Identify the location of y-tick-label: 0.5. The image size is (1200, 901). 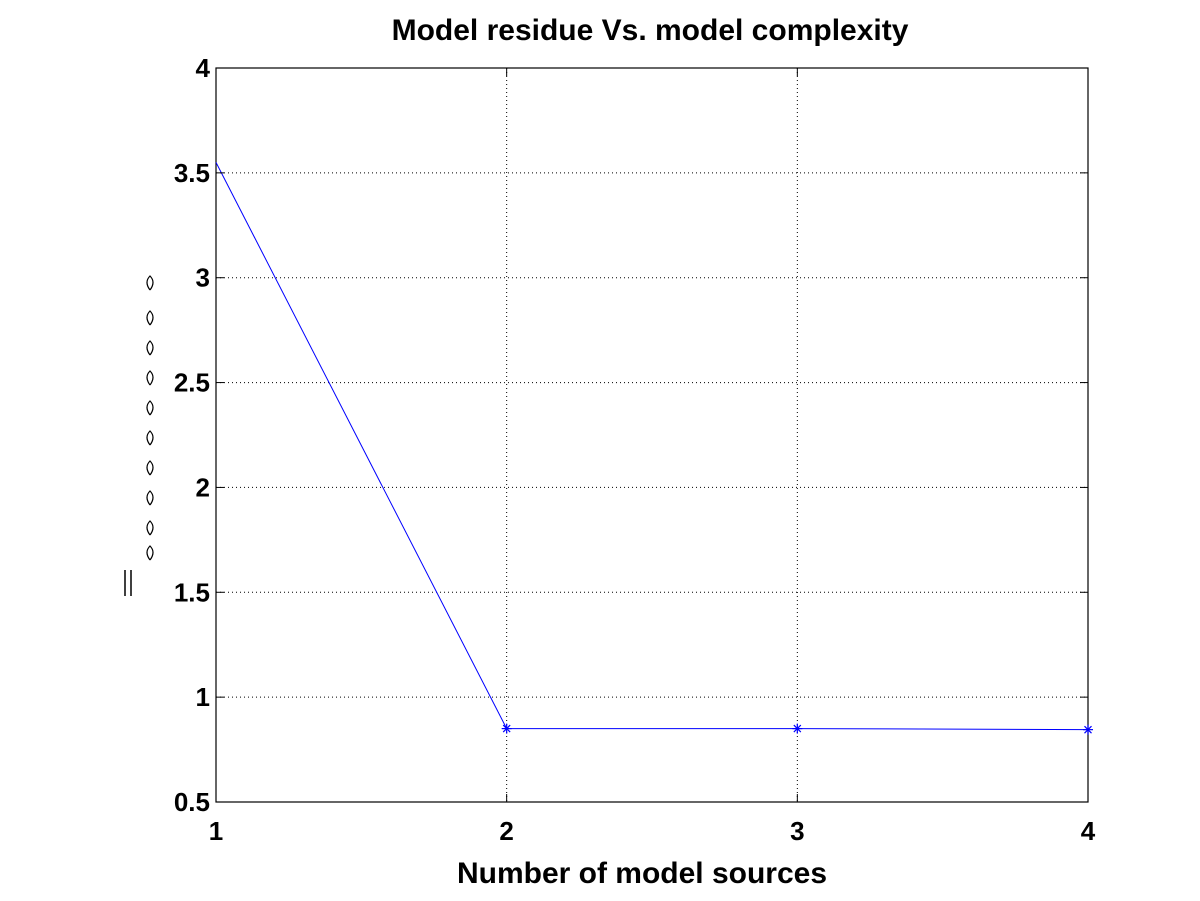
(192, 802).